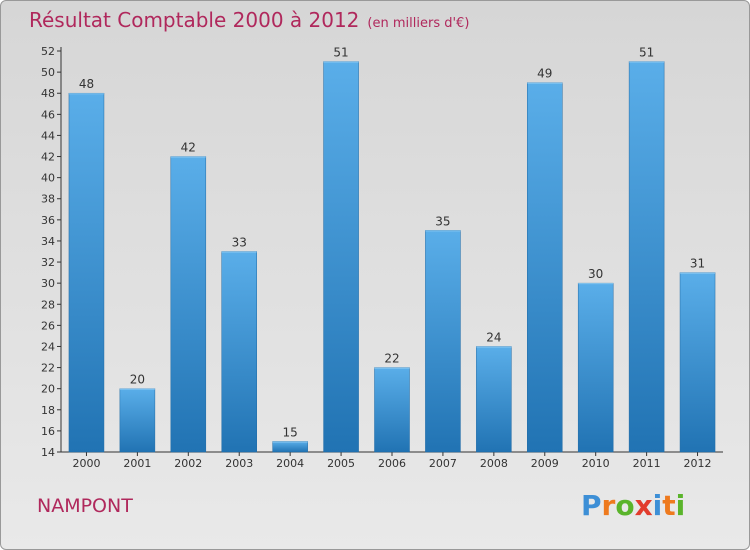  Describe the element at coordinates (48, 51) in the screenshot. I see `y-tick-label: 52` at that location.